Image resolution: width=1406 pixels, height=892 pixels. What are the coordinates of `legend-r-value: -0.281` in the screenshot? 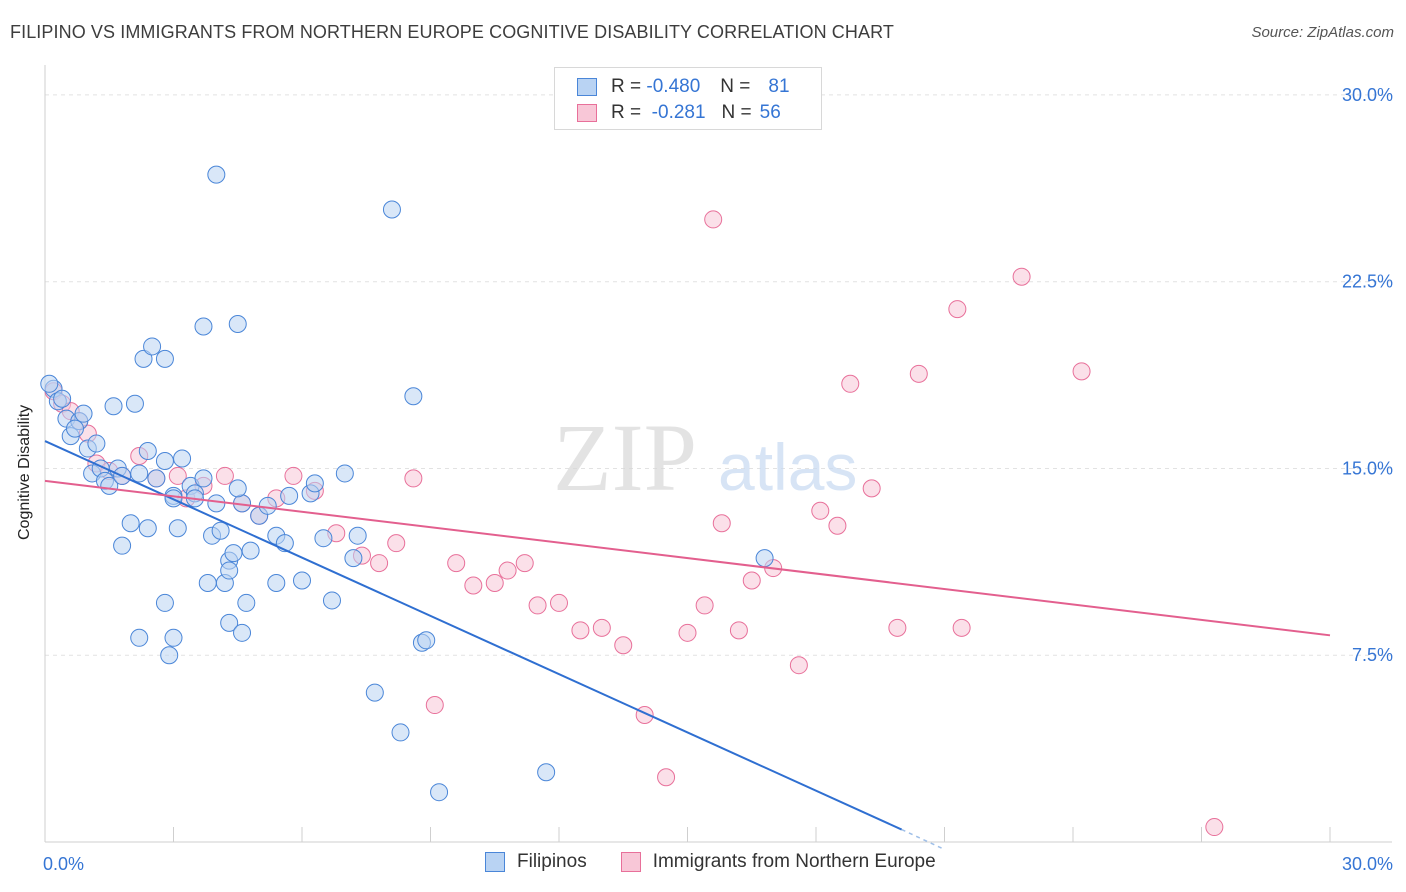 It's located at (678, 112).